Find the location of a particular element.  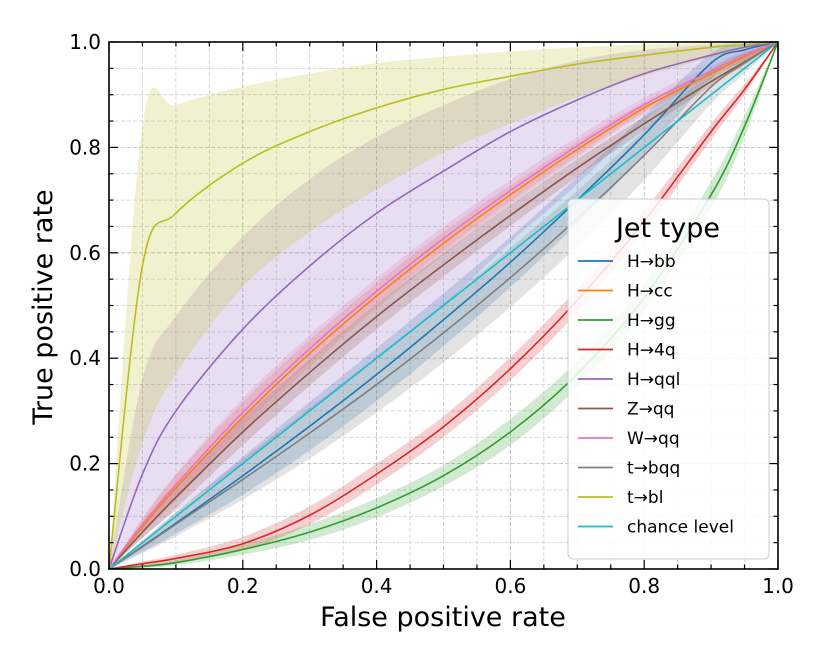

x-tick-label: 0.8 is located at coordinates (644, 586).